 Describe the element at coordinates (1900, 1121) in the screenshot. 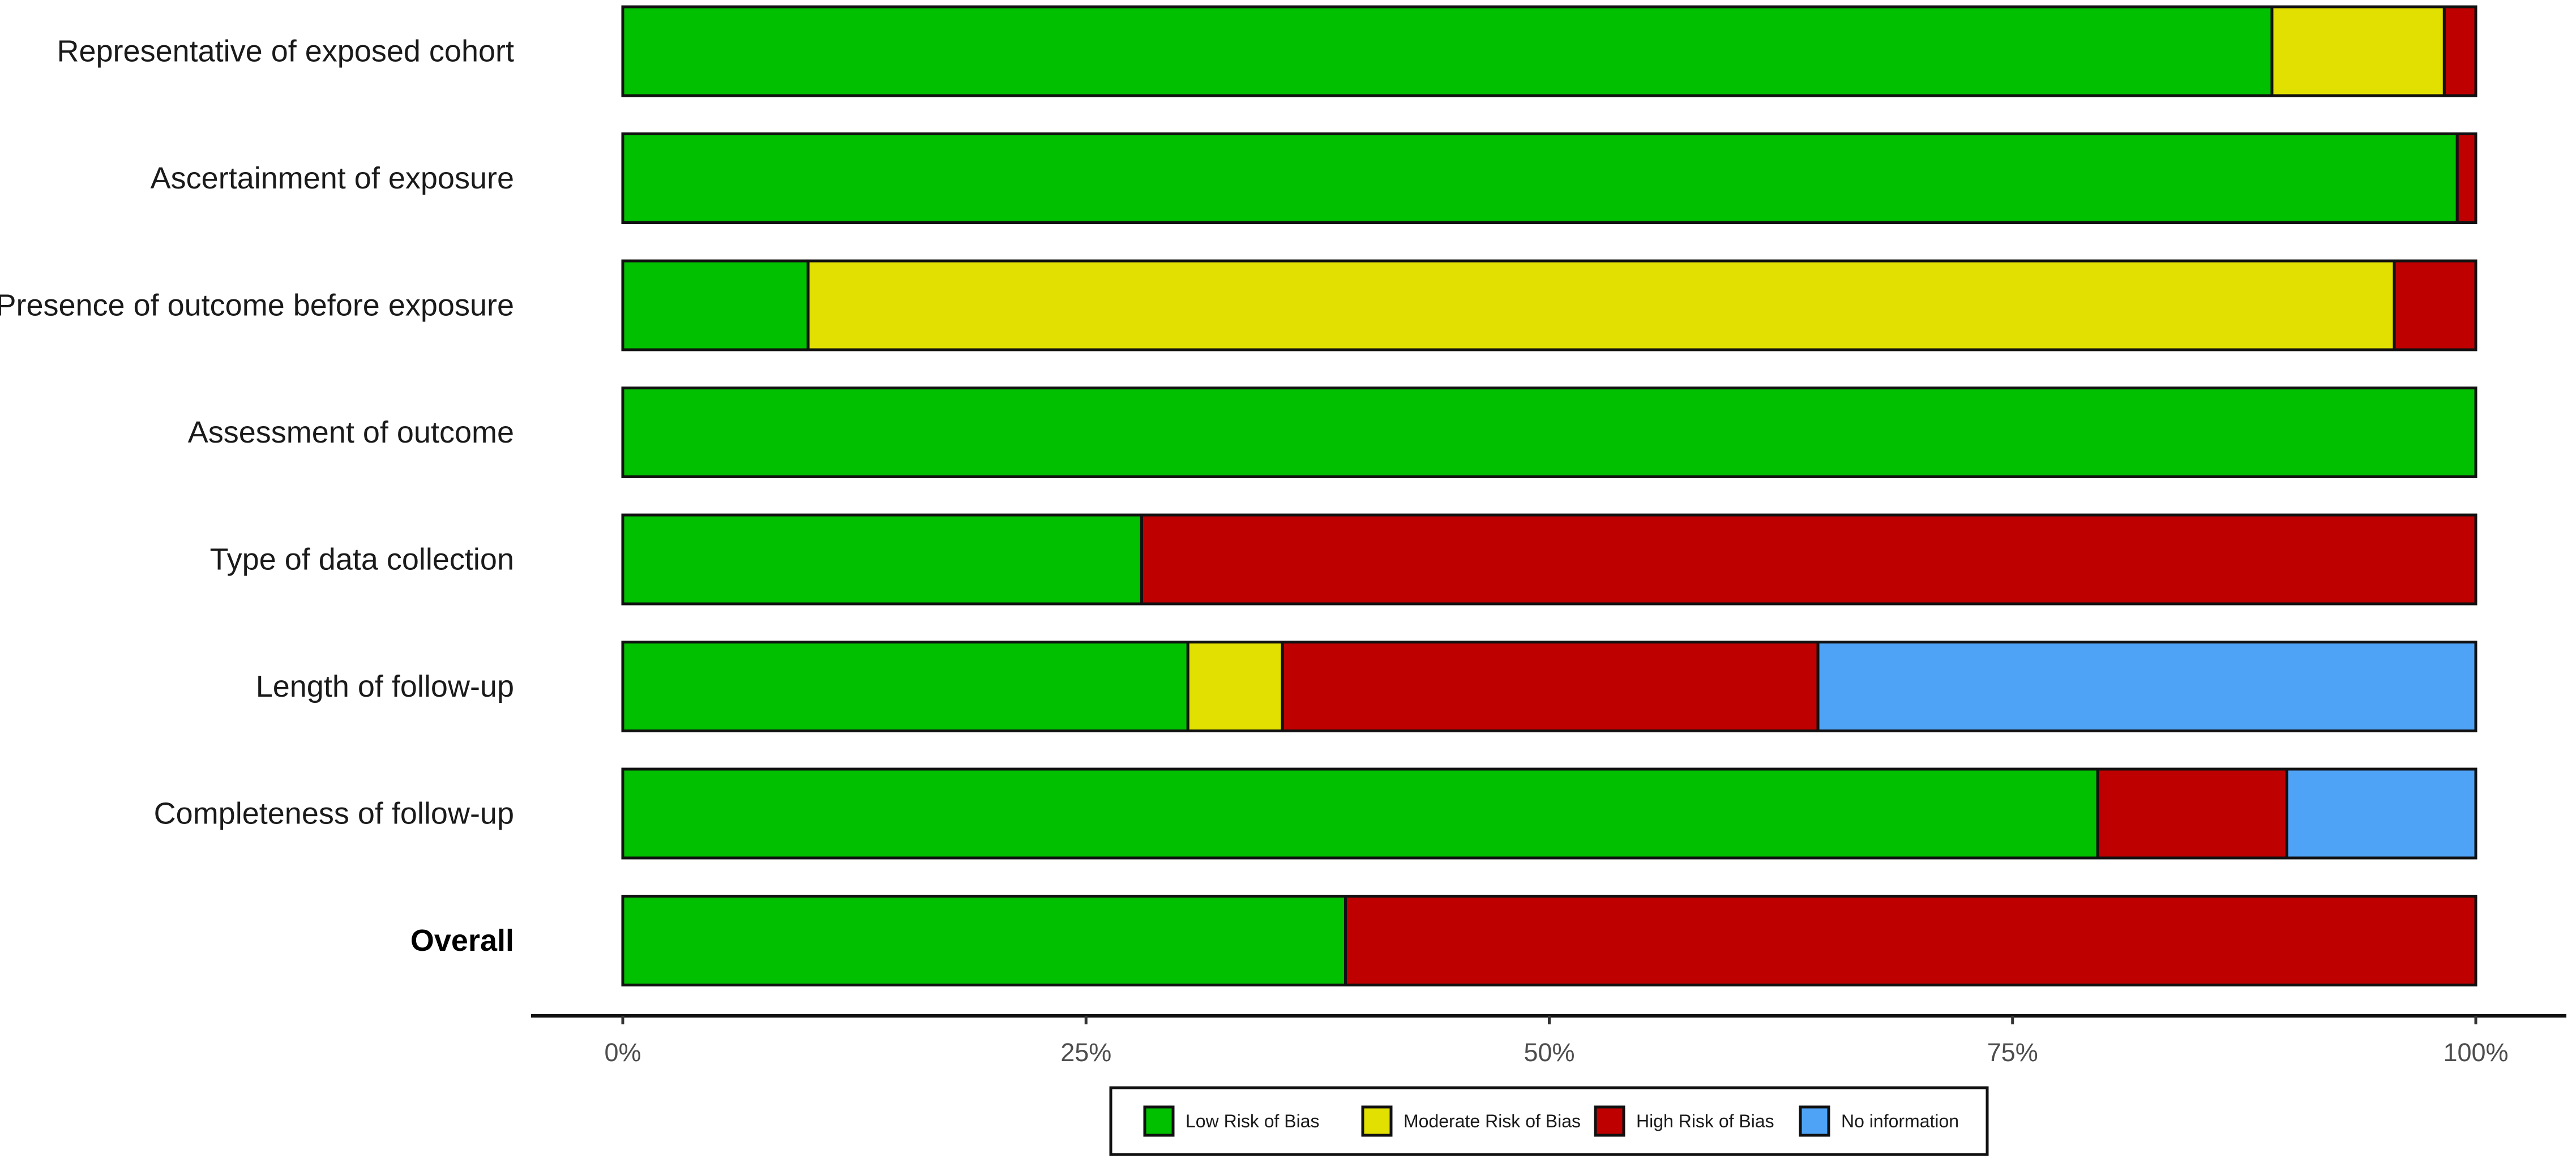

I see `legend-label-no-information: No information` at that location.